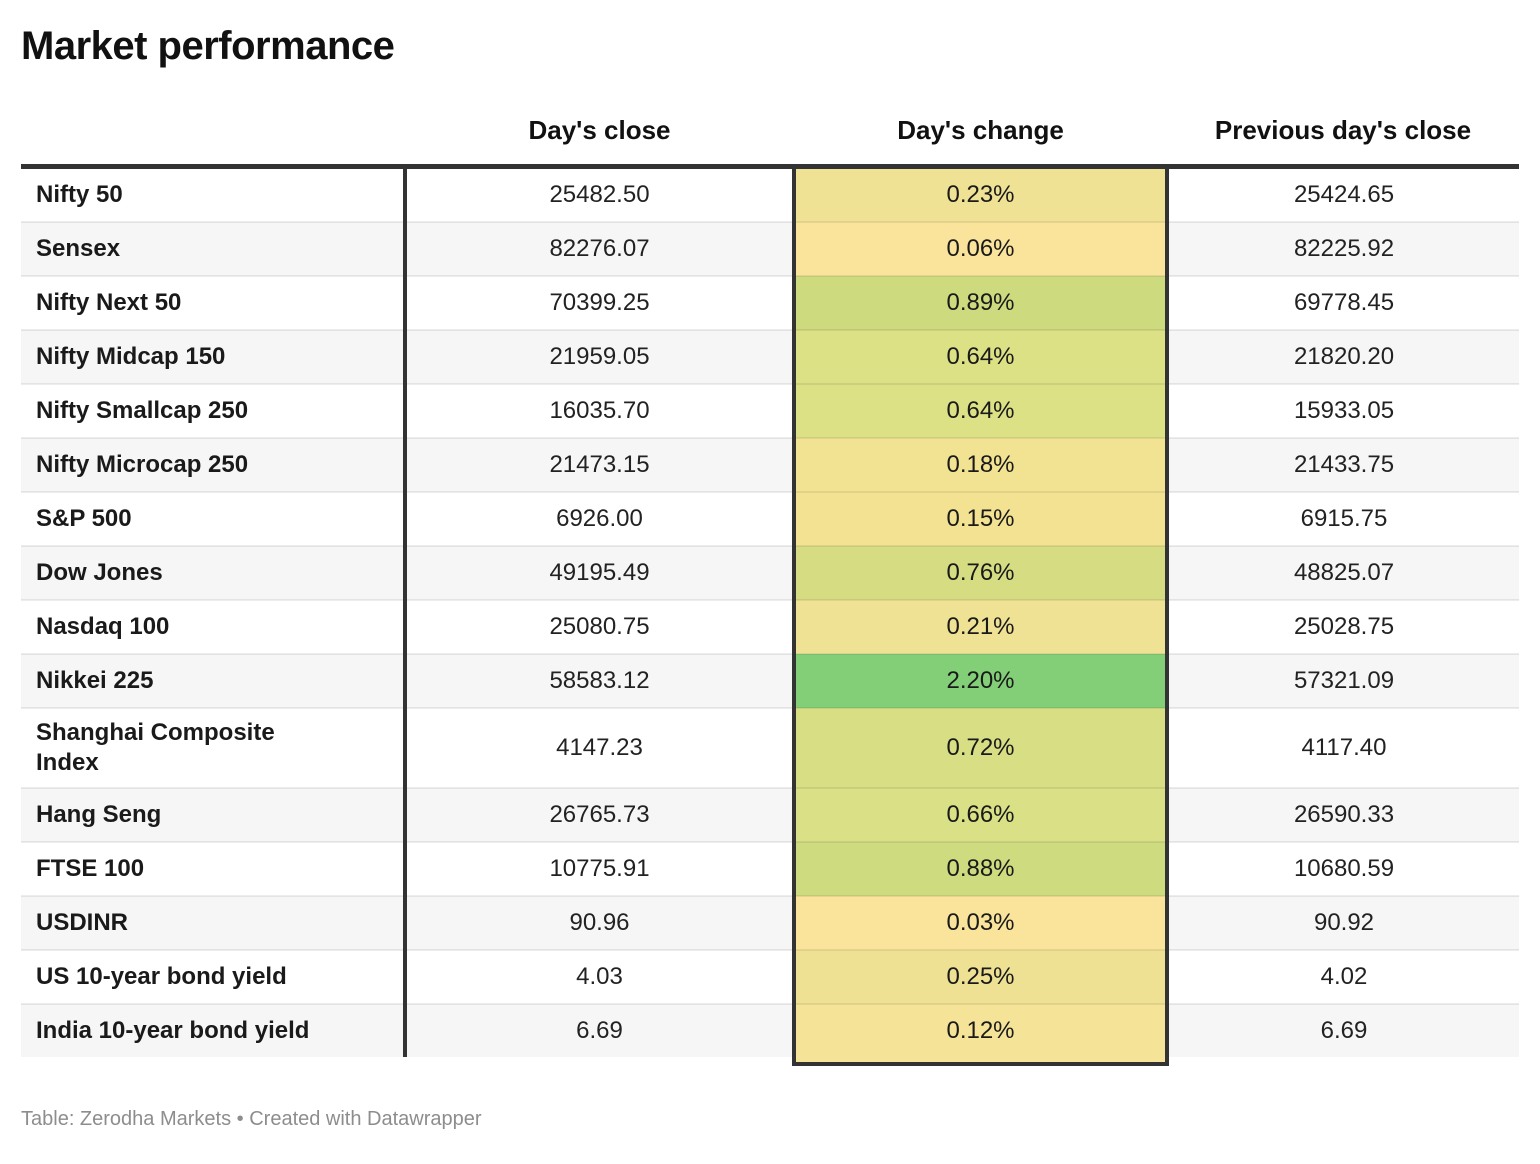 Image resolution: width=1540 pixels, height=1164 pixels. Describe the element at coordinates (770, 1061) in the screenshot. I see `change-column-tail` at that location.